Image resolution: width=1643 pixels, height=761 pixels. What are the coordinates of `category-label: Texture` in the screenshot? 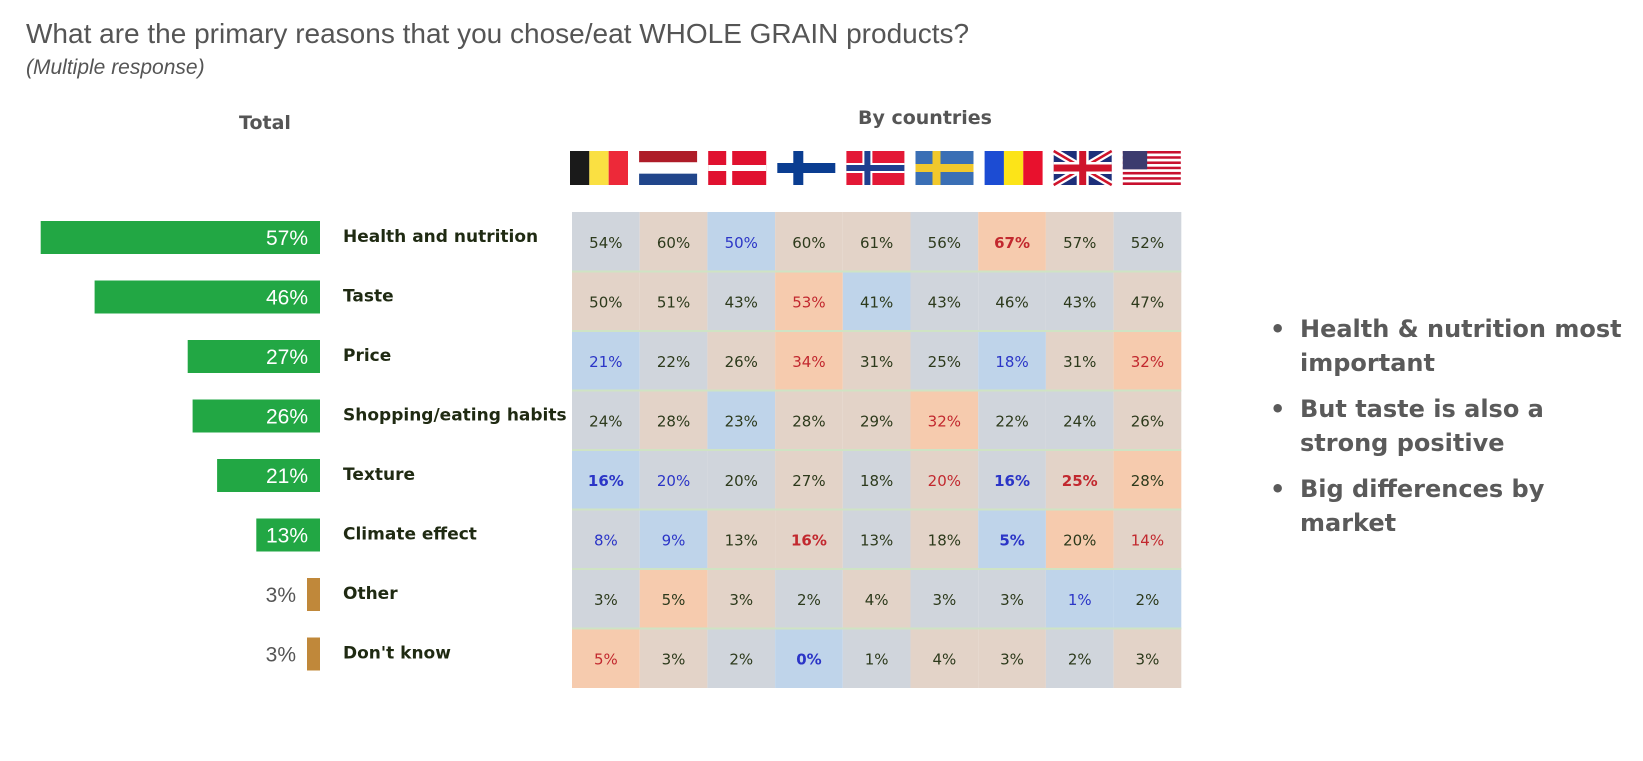 It's located at (379, 475).